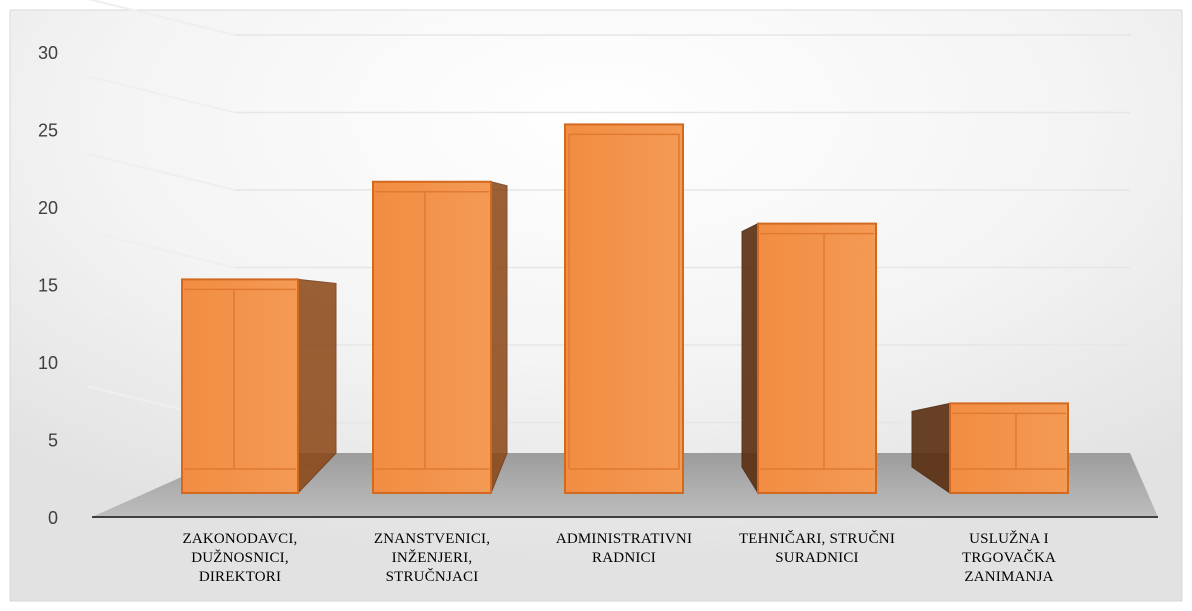 The image size is (1192, 611). What do you see at coordinates (53, 518) in the screenshot?
I see `y-tick-label: 0` at bounding box center [53, 518].